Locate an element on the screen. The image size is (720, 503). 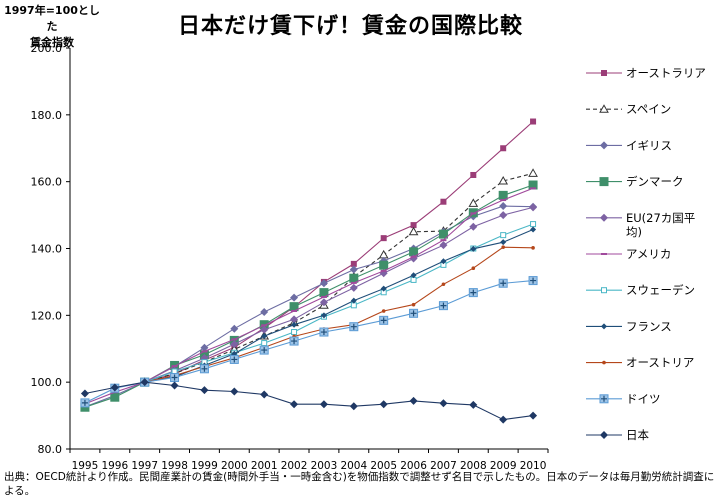
y-axis-label-line2: 賃金指数 is located at coordinates (52, 42).